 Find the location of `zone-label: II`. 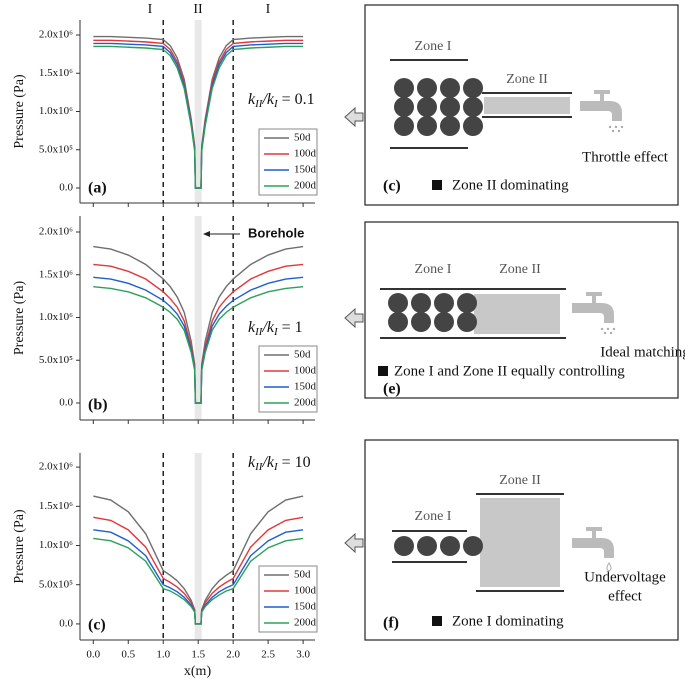

zone-label: II is located at coordinates (198, 9).